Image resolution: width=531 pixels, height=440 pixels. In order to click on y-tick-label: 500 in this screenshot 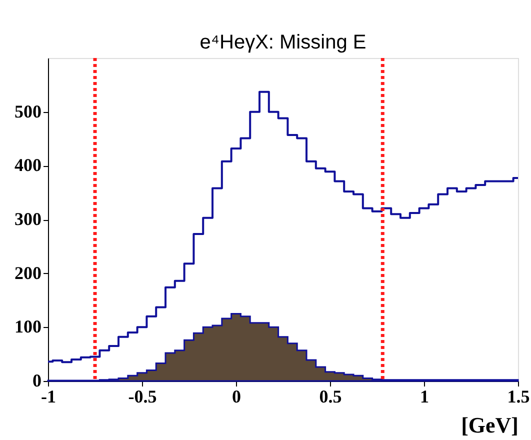, I will do `click(28, 111)`.